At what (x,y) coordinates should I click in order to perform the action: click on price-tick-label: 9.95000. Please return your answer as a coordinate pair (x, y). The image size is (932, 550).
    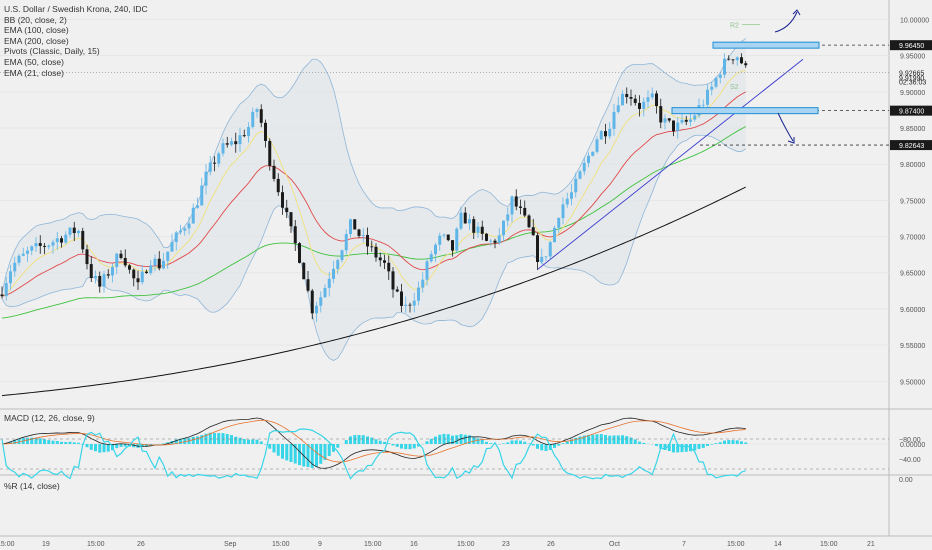
    Looking at the image, I should click on (912, 57).